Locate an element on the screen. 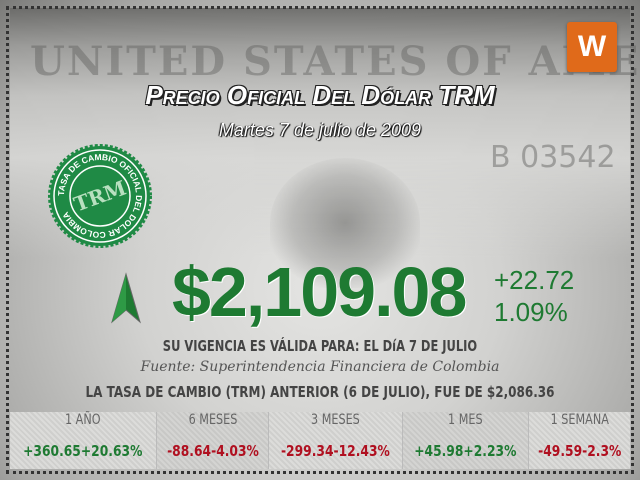 This screenshot has width=640, height=480. period-change: +360.65 is located at coordinates (52, 451).